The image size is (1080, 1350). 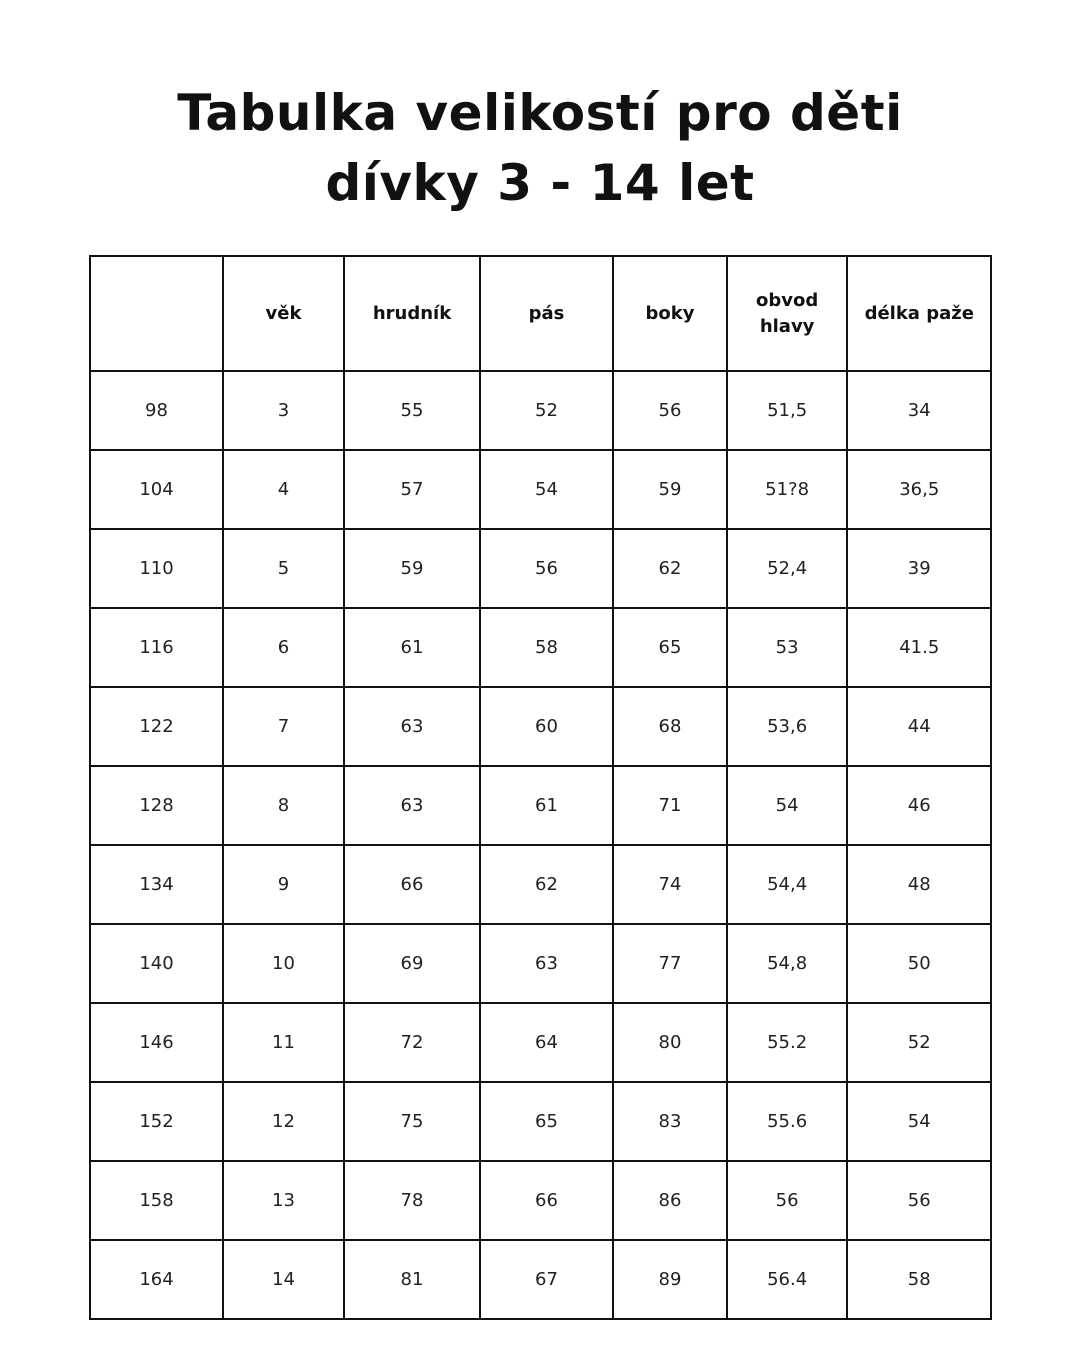 I want to click on cell-waist: 52, so click(x=546, y=410).